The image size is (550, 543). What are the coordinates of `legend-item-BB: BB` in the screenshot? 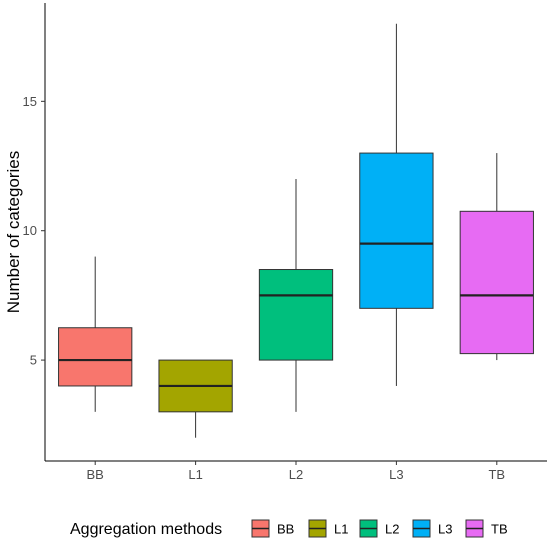 It's located at (272, 528).